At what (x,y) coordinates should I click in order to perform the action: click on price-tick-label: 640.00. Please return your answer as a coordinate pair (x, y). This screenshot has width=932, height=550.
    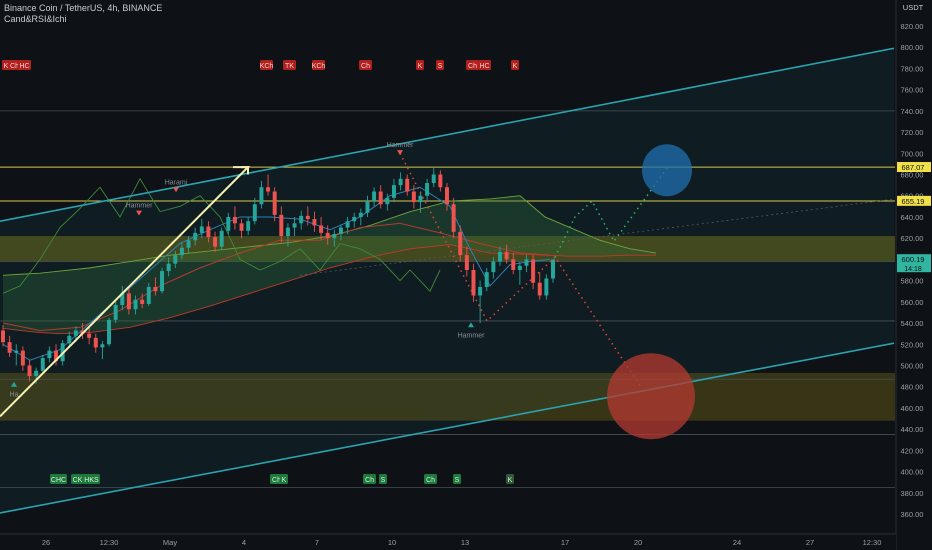
    Looking at the image, I should click on (912, 217).